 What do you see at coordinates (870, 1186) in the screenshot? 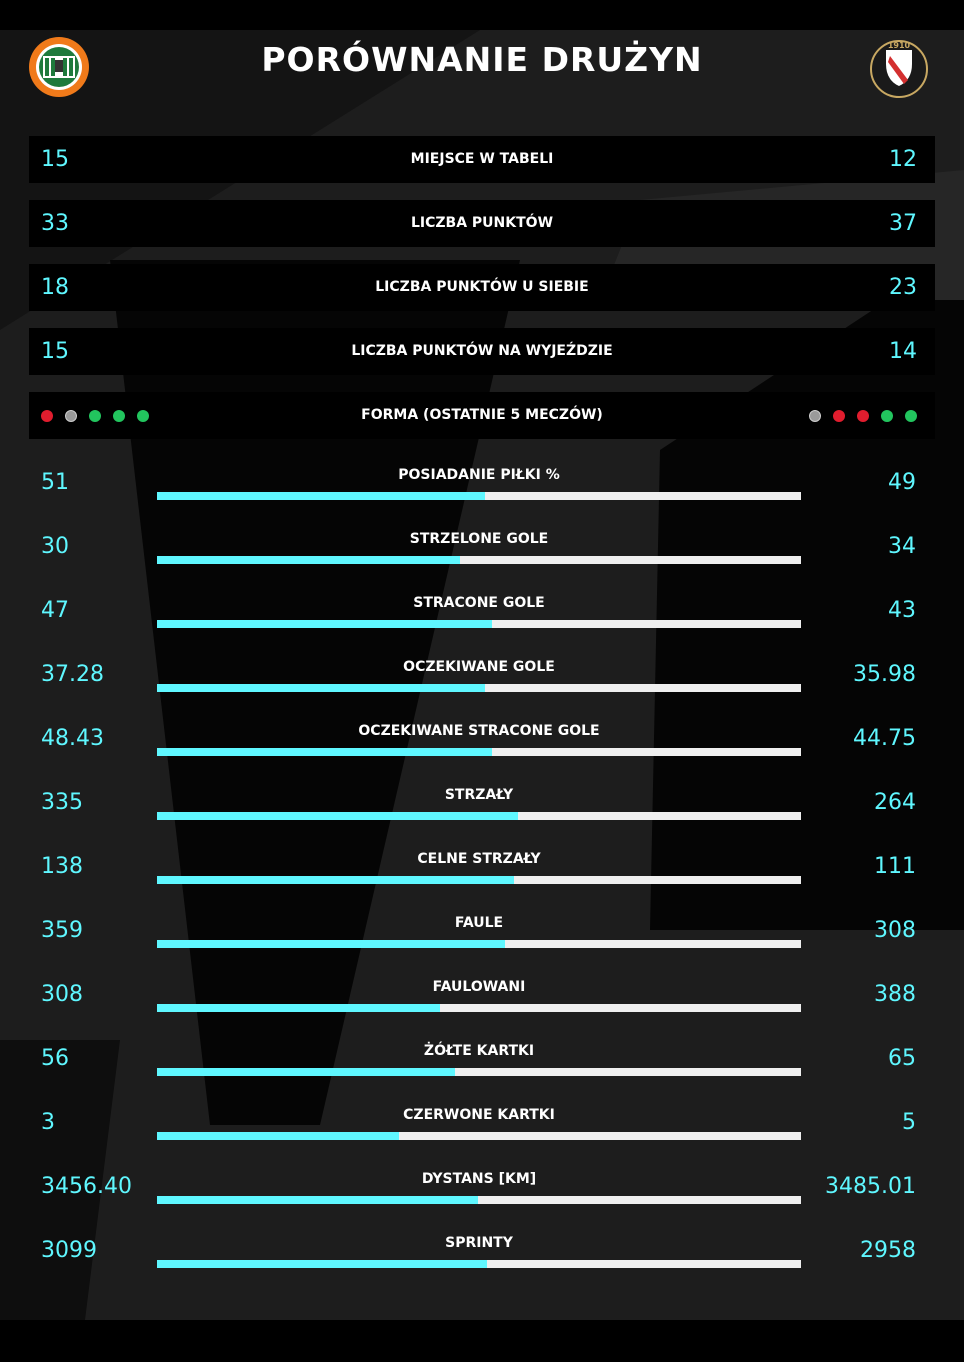
I see `right-value: 3485.01` at bounding box center [870, 1186].